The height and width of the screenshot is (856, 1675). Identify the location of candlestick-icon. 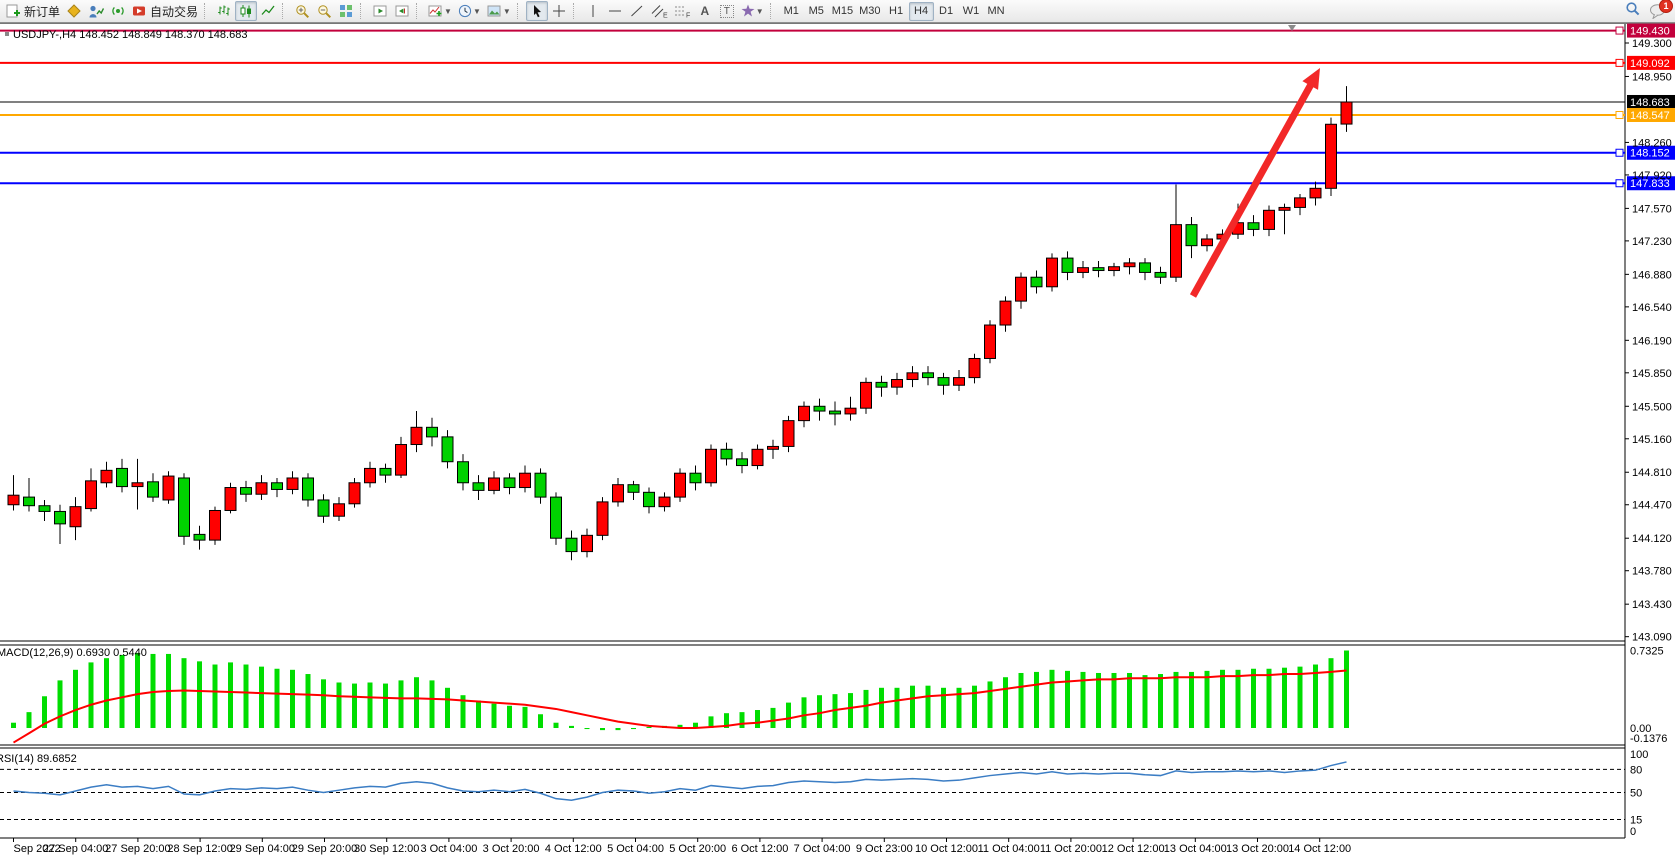
(246, 11).